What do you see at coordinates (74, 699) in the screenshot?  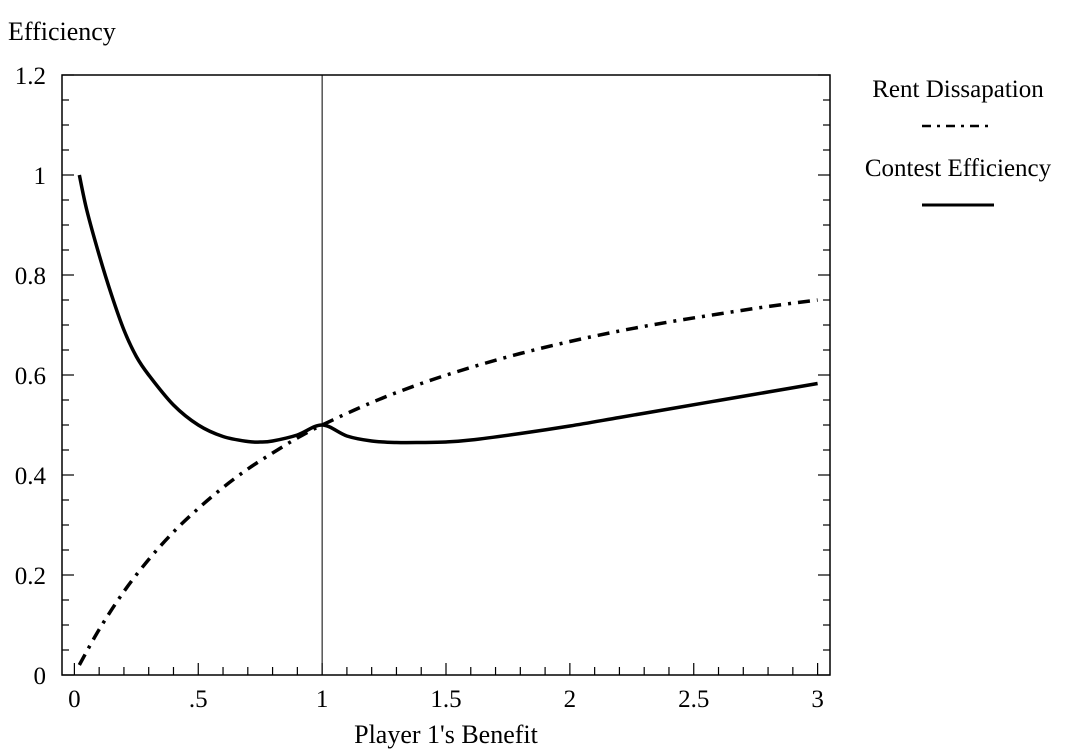 I see `x-tick-label: 0` at bounding box center [74, 699].